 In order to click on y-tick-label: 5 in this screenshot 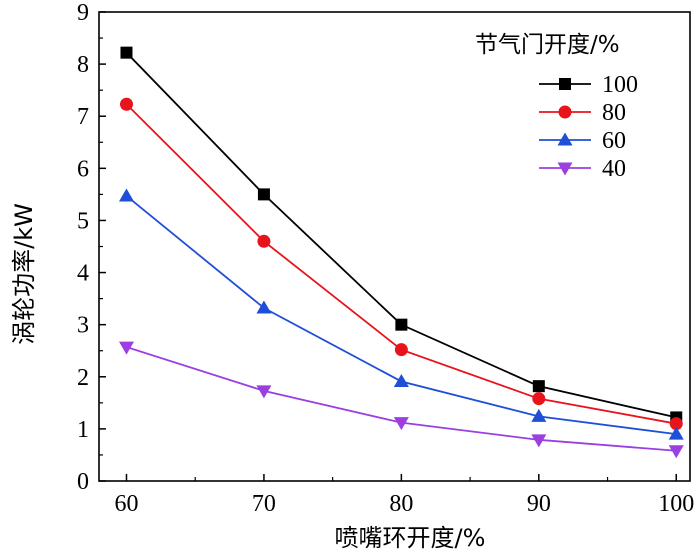, I will do `click(83, 221)`.